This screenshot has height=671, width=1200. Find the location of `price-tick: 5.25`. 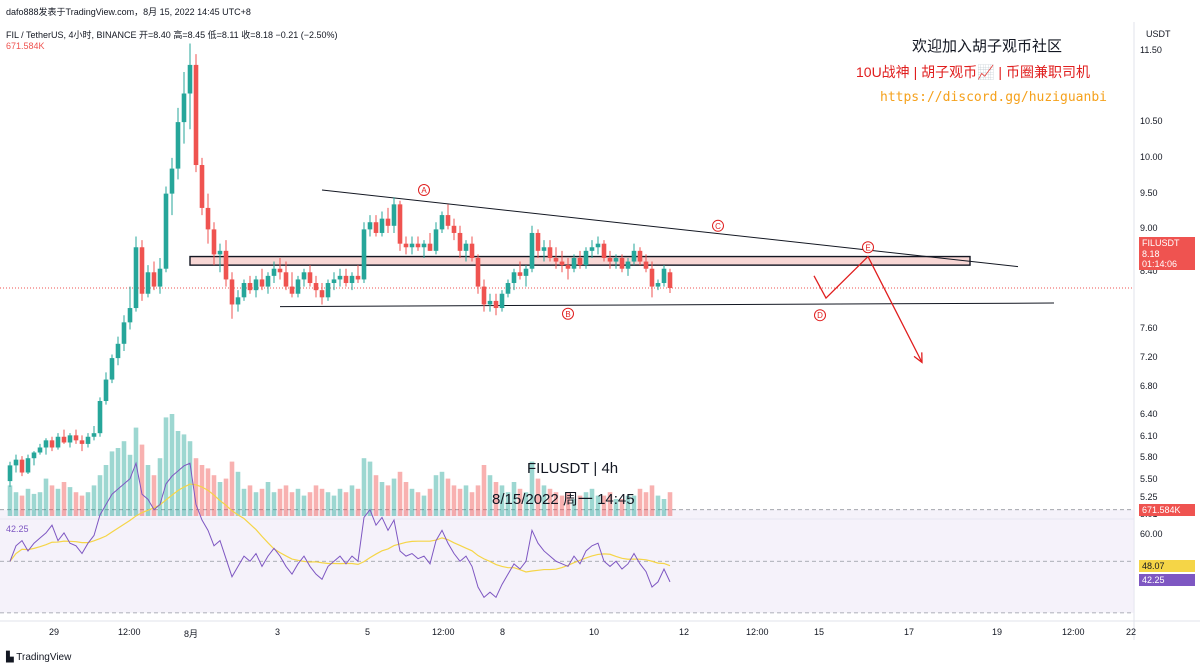

price-tick: 5.25 is located at coordinates (1149, 496).